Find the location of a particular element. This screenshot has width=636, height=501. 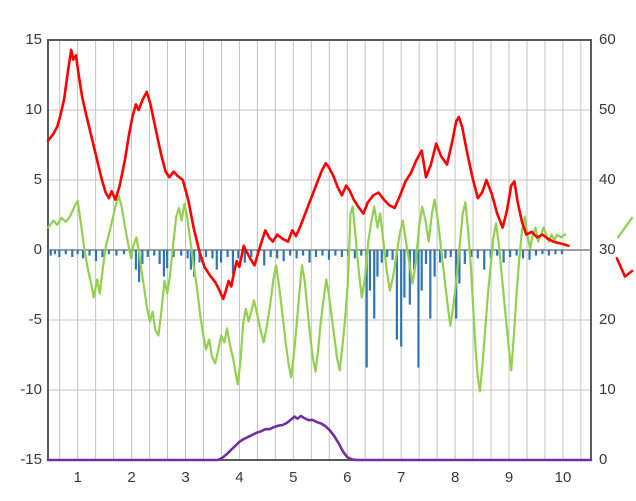

y-left-tick-label: 10 is located at coordinates (33, 109).